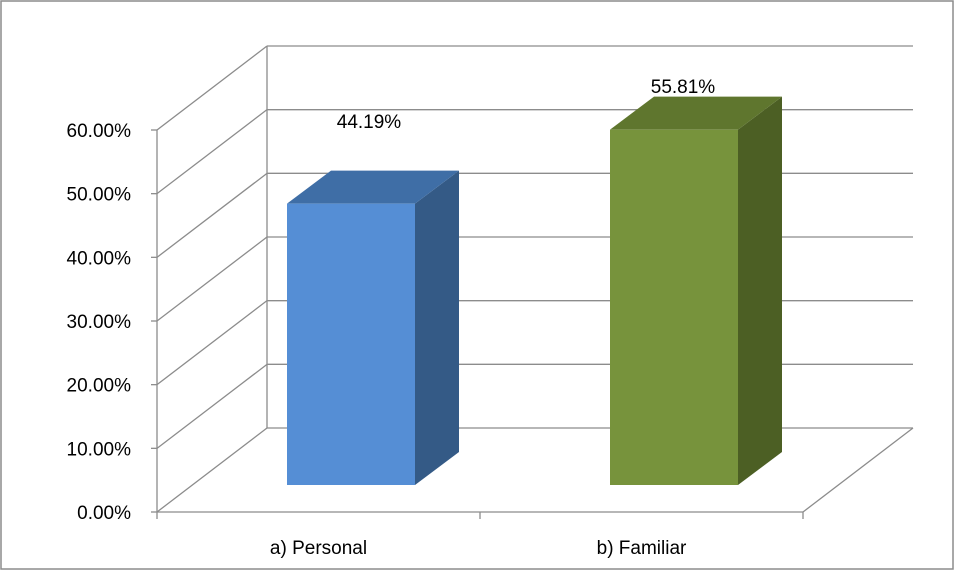 This screenshot has width=955, height=576. What do you see at coordinates (99, 131) in the screenshot?
I see `y-tick-label: 60.00%` at bounding box center [99, 131].